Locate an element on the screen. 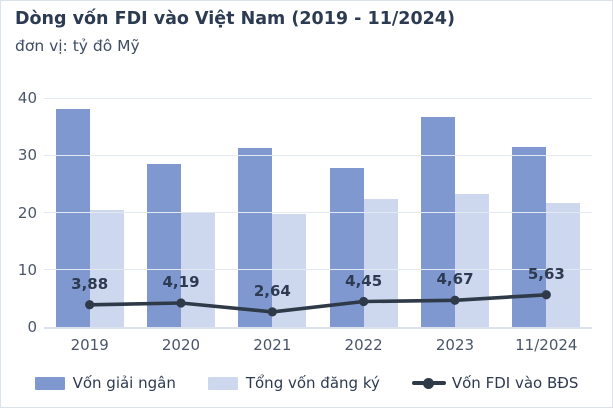 The width and height of the screenshot is (613, 408). x-tick-label-11/2024: 11/2024 is located at coordinates (546, 345).